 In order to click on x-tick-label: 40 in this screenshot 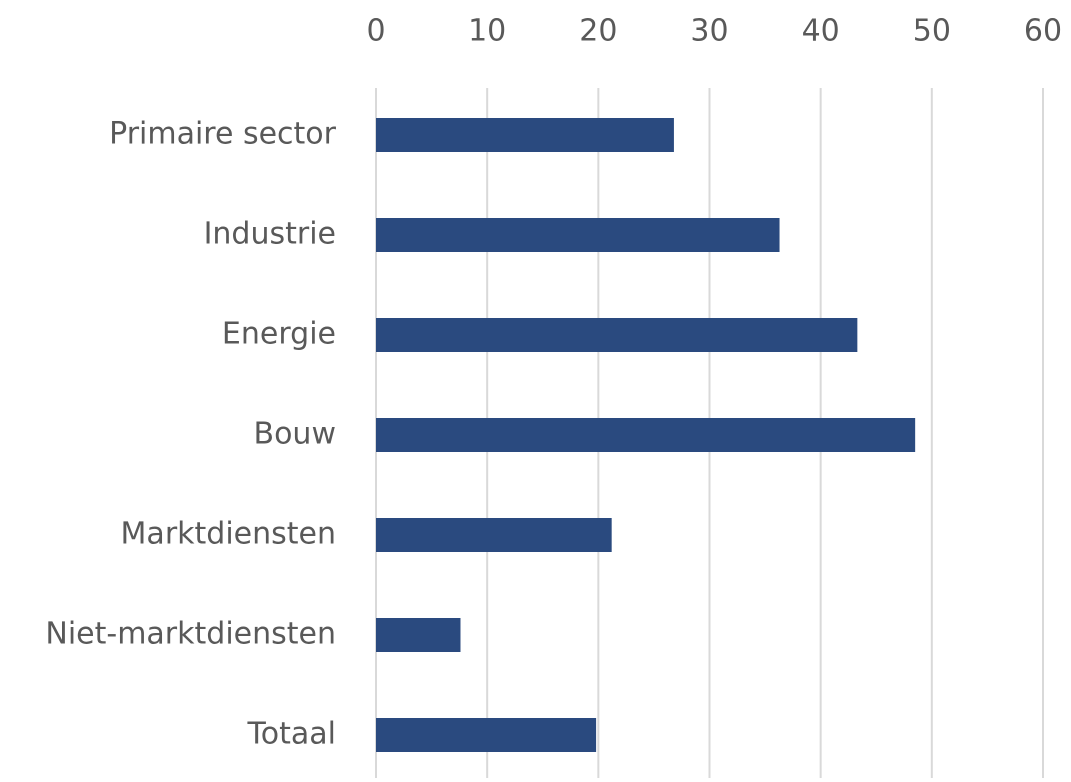, I will do `click(821, 31)`.